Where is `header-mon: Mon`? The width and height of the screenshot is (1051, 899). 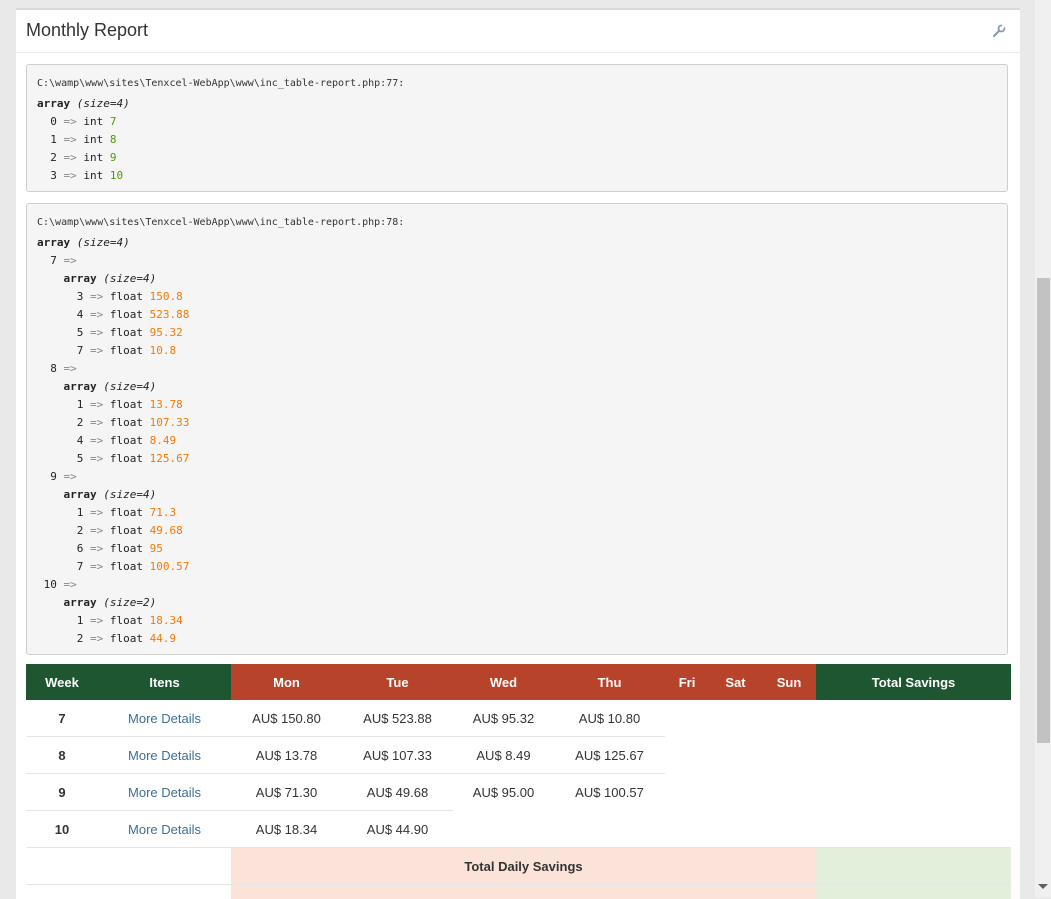
header-mon: Mon is located at coordinates (286, 682).